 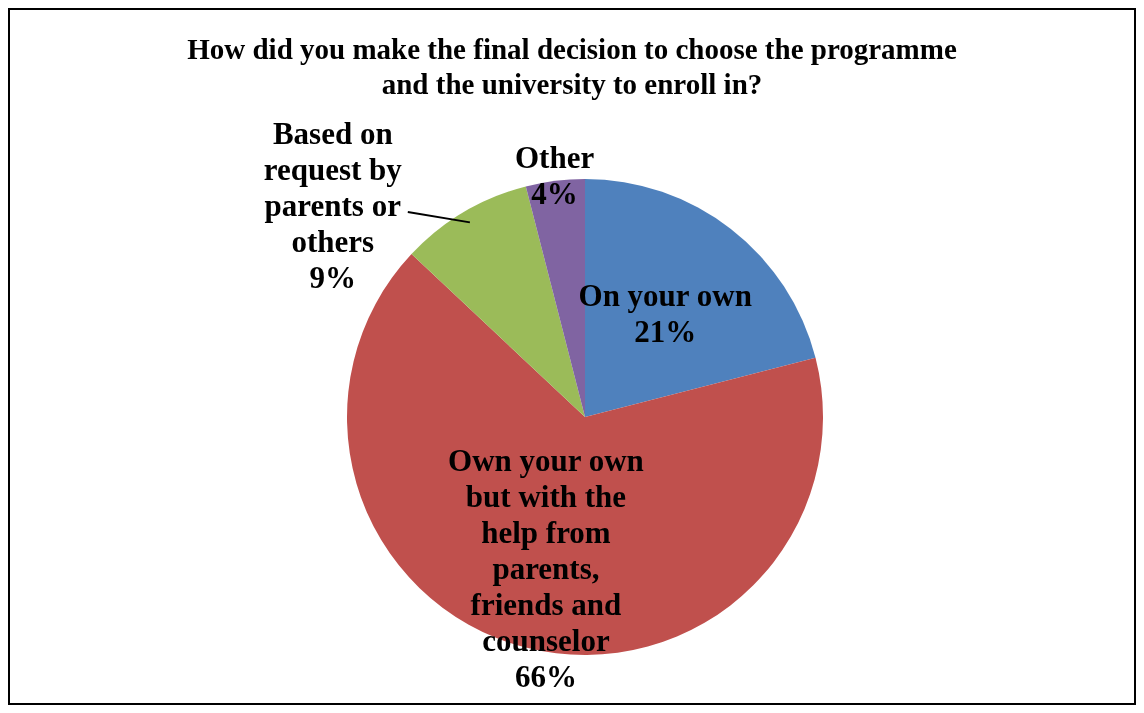 What do you see at coordinates (572, 67) in the screenshot?
I see `chart-title: How did you make the final decision to choose the programme and the university to enroll in?` at bounding box center [572, 67].